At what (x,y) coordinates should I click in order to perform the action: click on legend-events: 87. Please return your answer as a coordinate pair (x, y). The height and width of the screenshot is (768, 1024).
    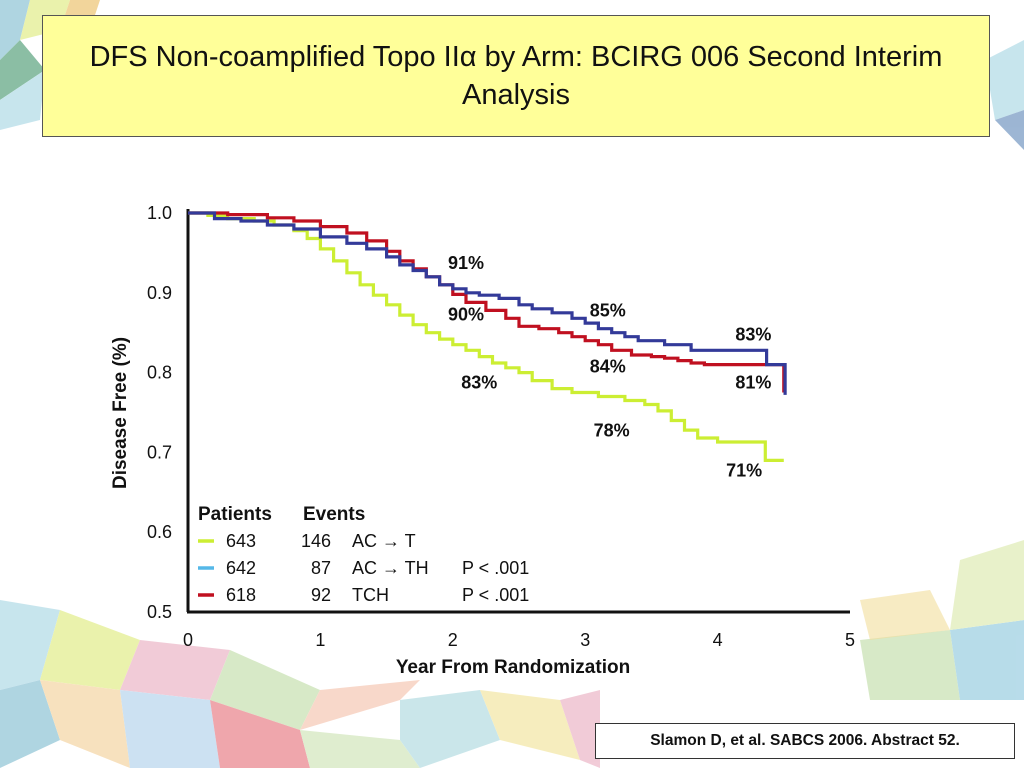
    Looking at the image, I should click on (321, 568).